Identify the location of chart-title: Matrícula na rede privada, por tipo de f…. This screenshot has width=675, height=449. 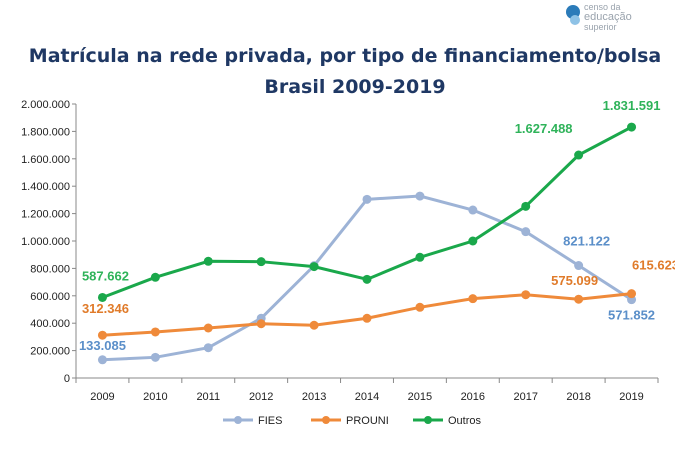
(345, 56).